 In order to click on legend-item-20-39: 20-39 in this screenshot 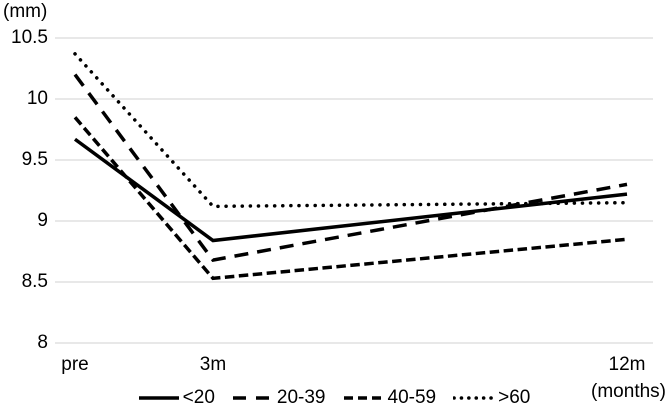, I will do `click(279, 398)`.